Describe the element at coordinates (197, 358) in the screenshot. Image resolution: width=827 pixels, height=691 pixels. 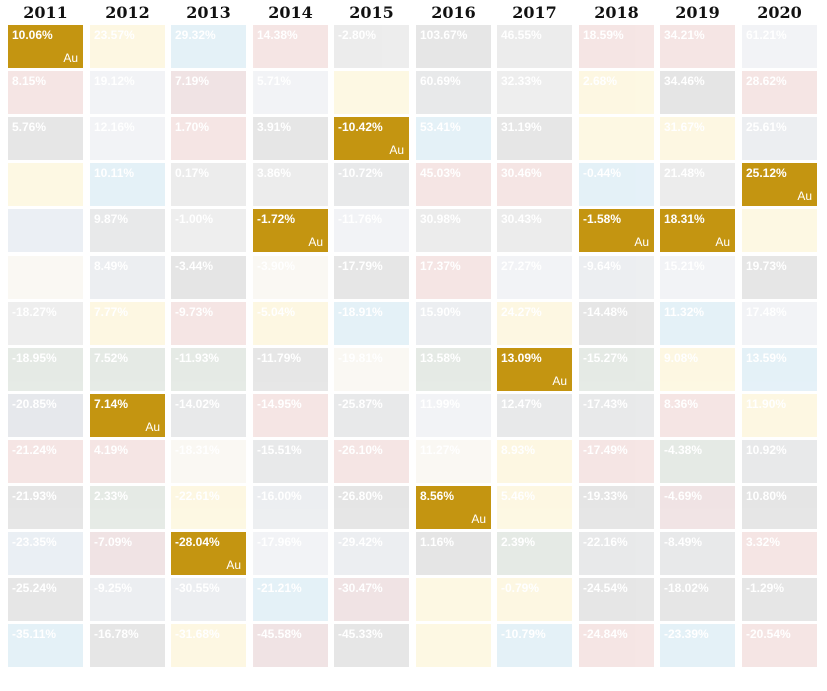
I see `return-value: -11.93%` at that location.